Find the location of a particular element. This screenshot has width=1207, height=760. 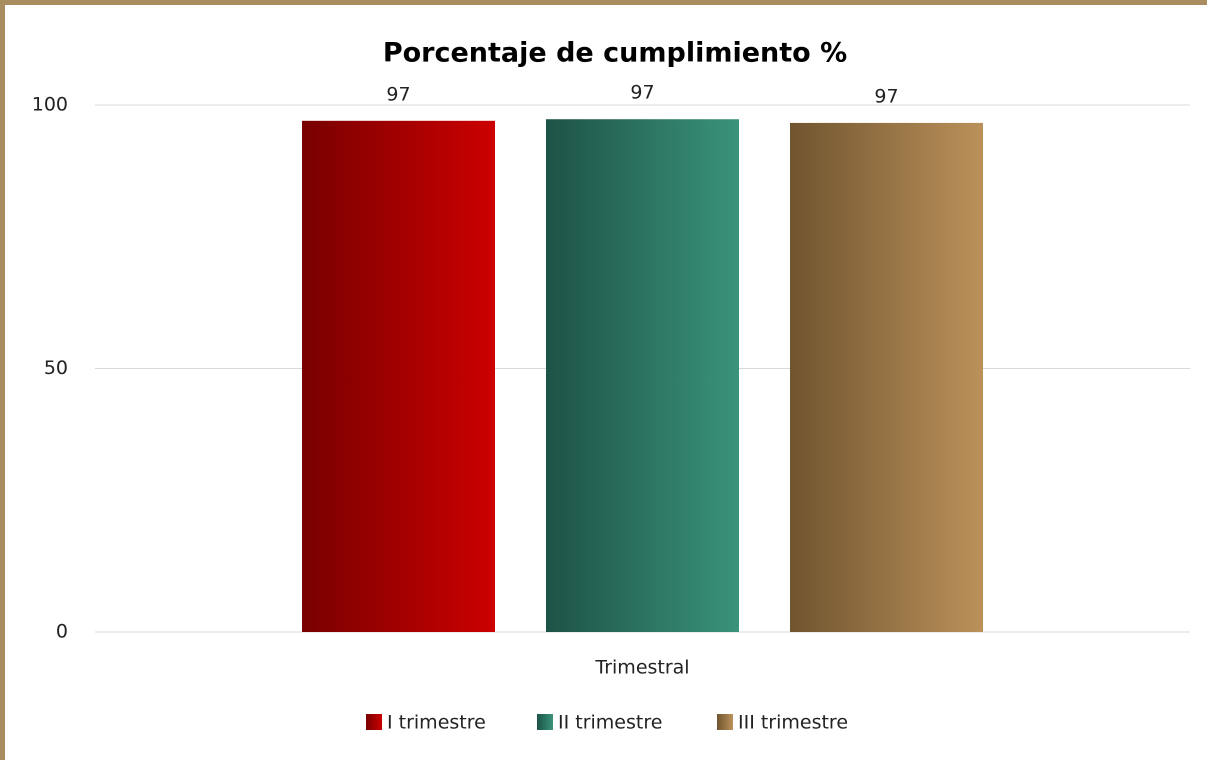

x-axis-label: Trimestral is located at coordinates (641, 668).